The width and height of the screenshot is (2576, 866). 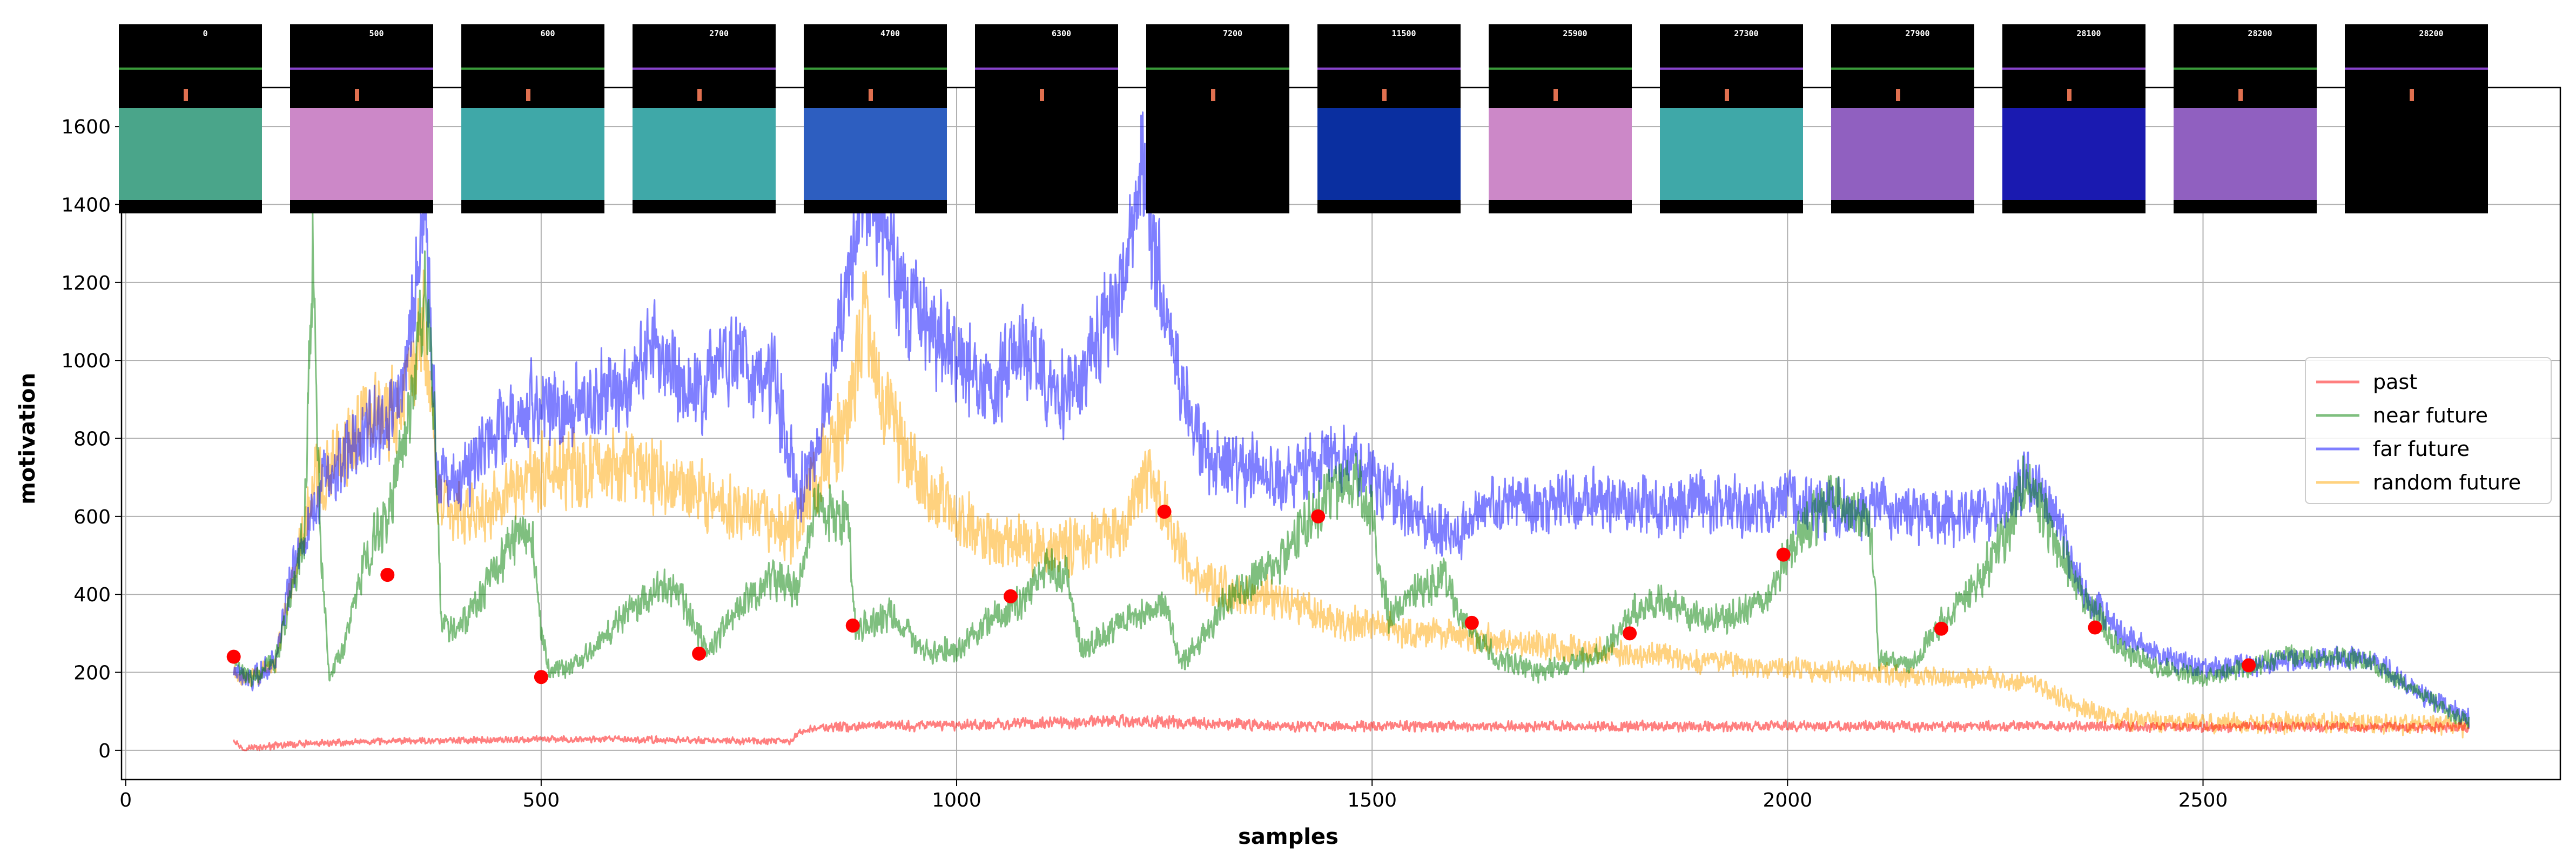 I want to click on y-tick-label: 0, so click(x=104, y=751).